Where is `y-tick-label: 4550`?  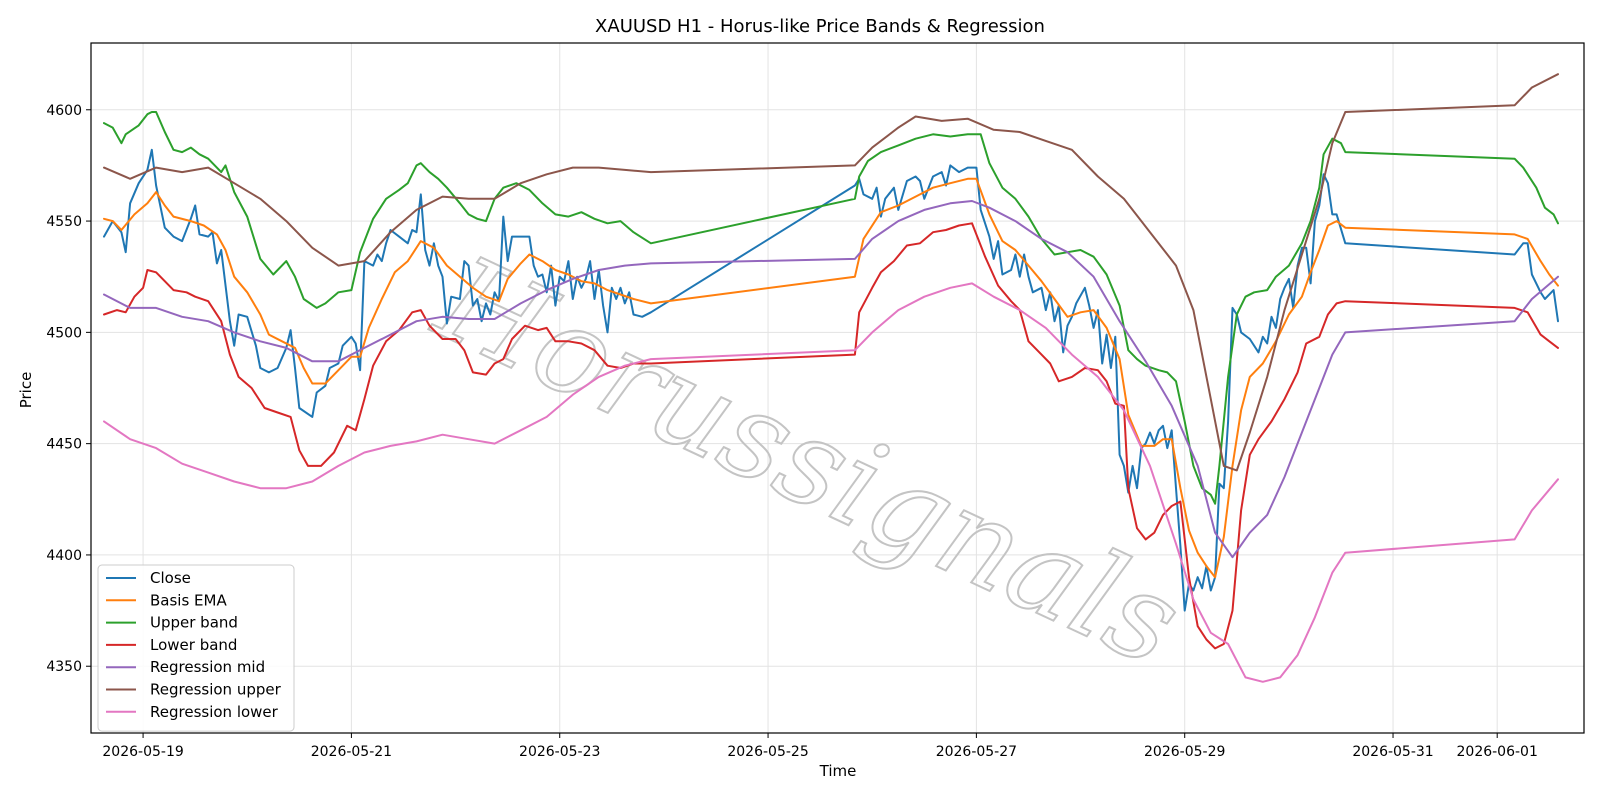
y-tick-label: 4550 is located at coordinates (64, 222).